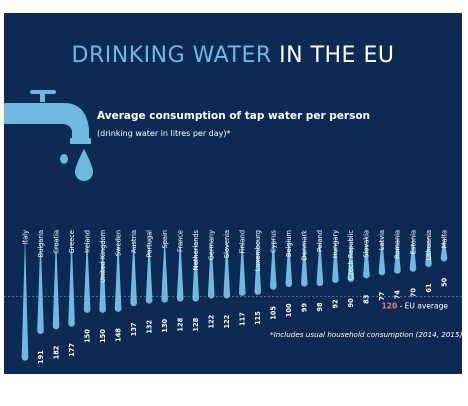 The image size is (468, 406). What do you see at coordinates (72, 350) in the screenshot?
I see `value-label: 177` at bounding box center [72, 350].